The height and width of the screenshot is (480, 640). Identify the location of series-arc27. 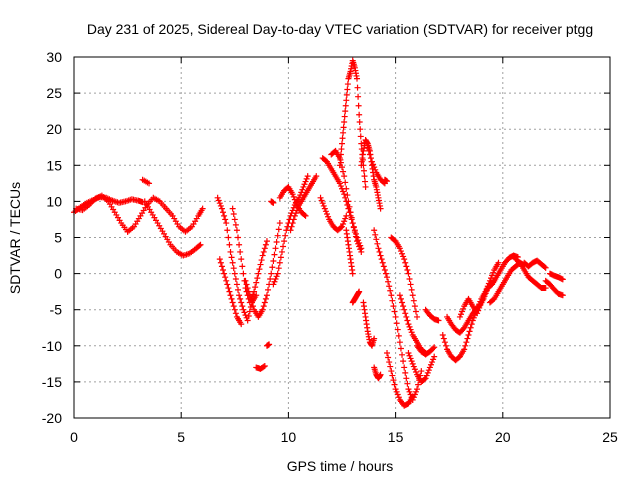
(386, 180).